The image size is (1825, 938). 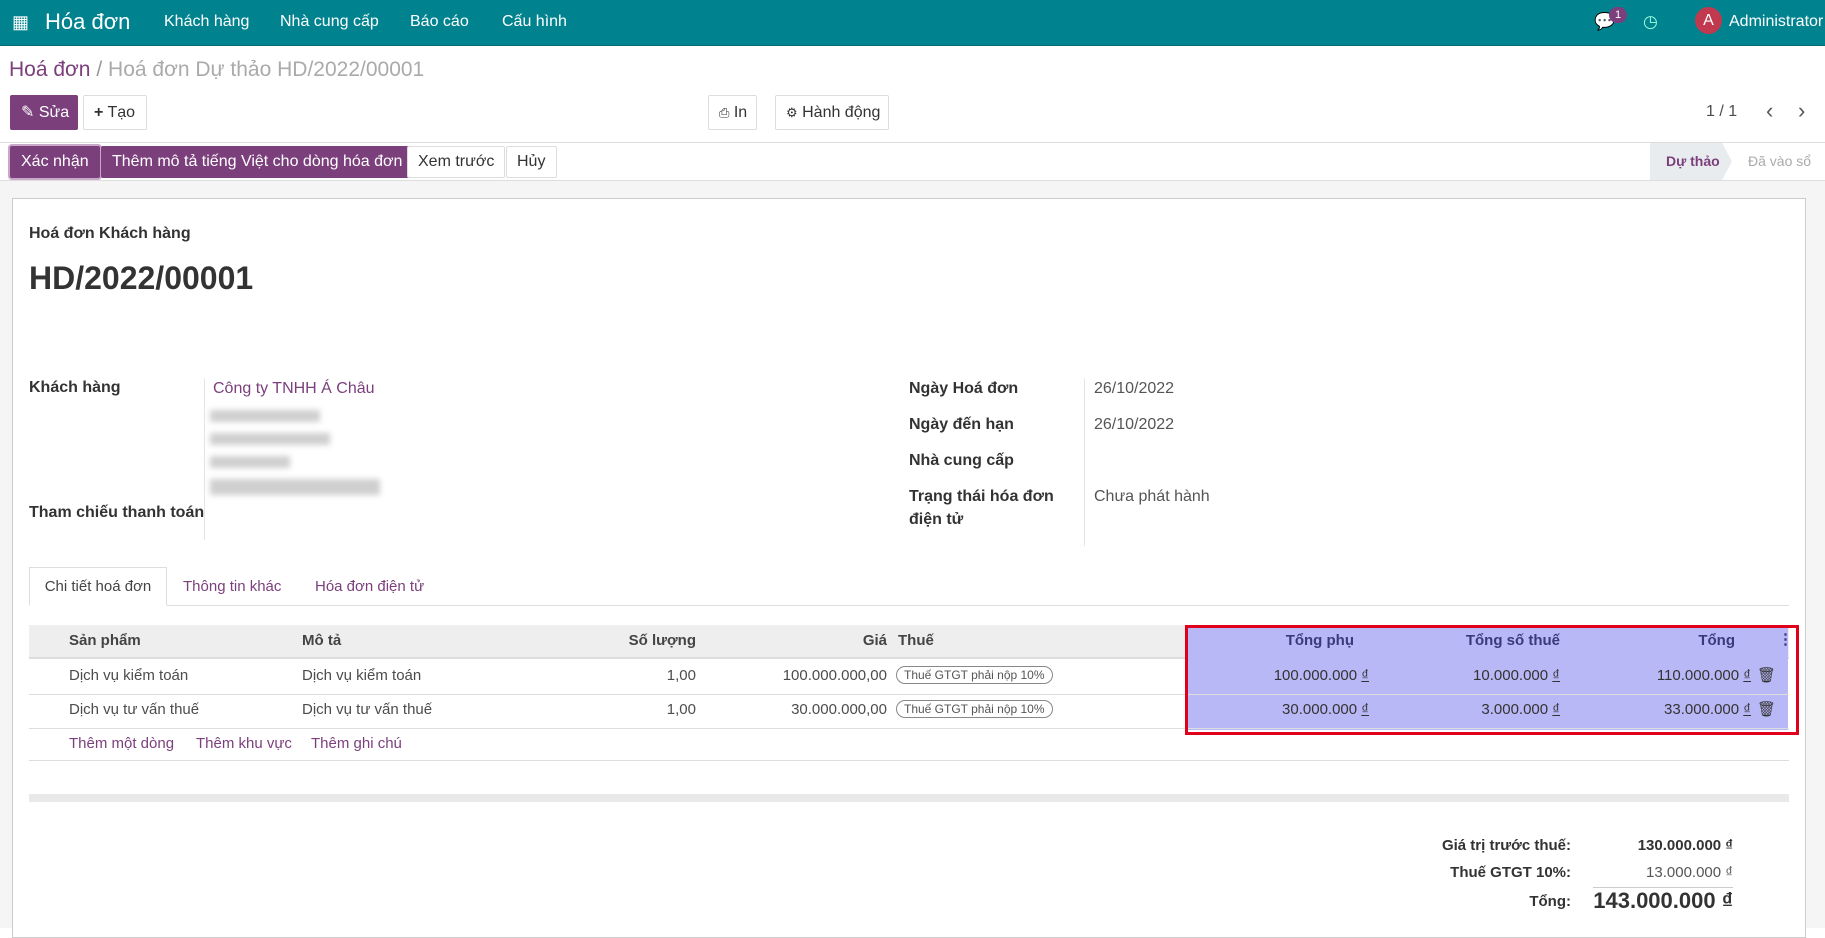 I want to click on action-label: Hành động, so click(x=841, y=112).